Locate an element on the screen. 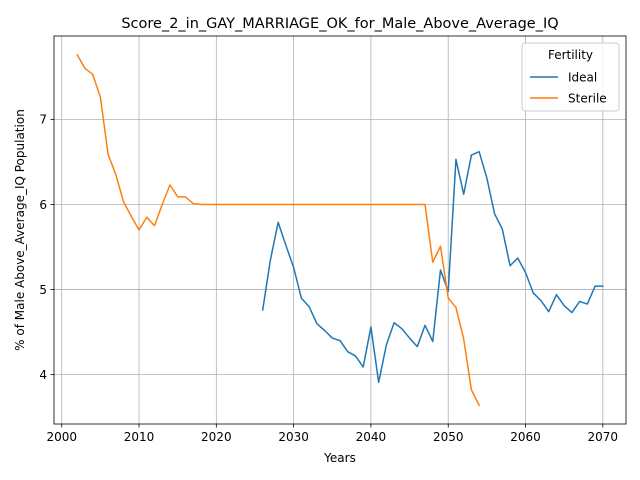 Image resolution: width=640 pixels, height=480 pixels. legend-label-sterile: Sterile is located at coordinates (587, 98).